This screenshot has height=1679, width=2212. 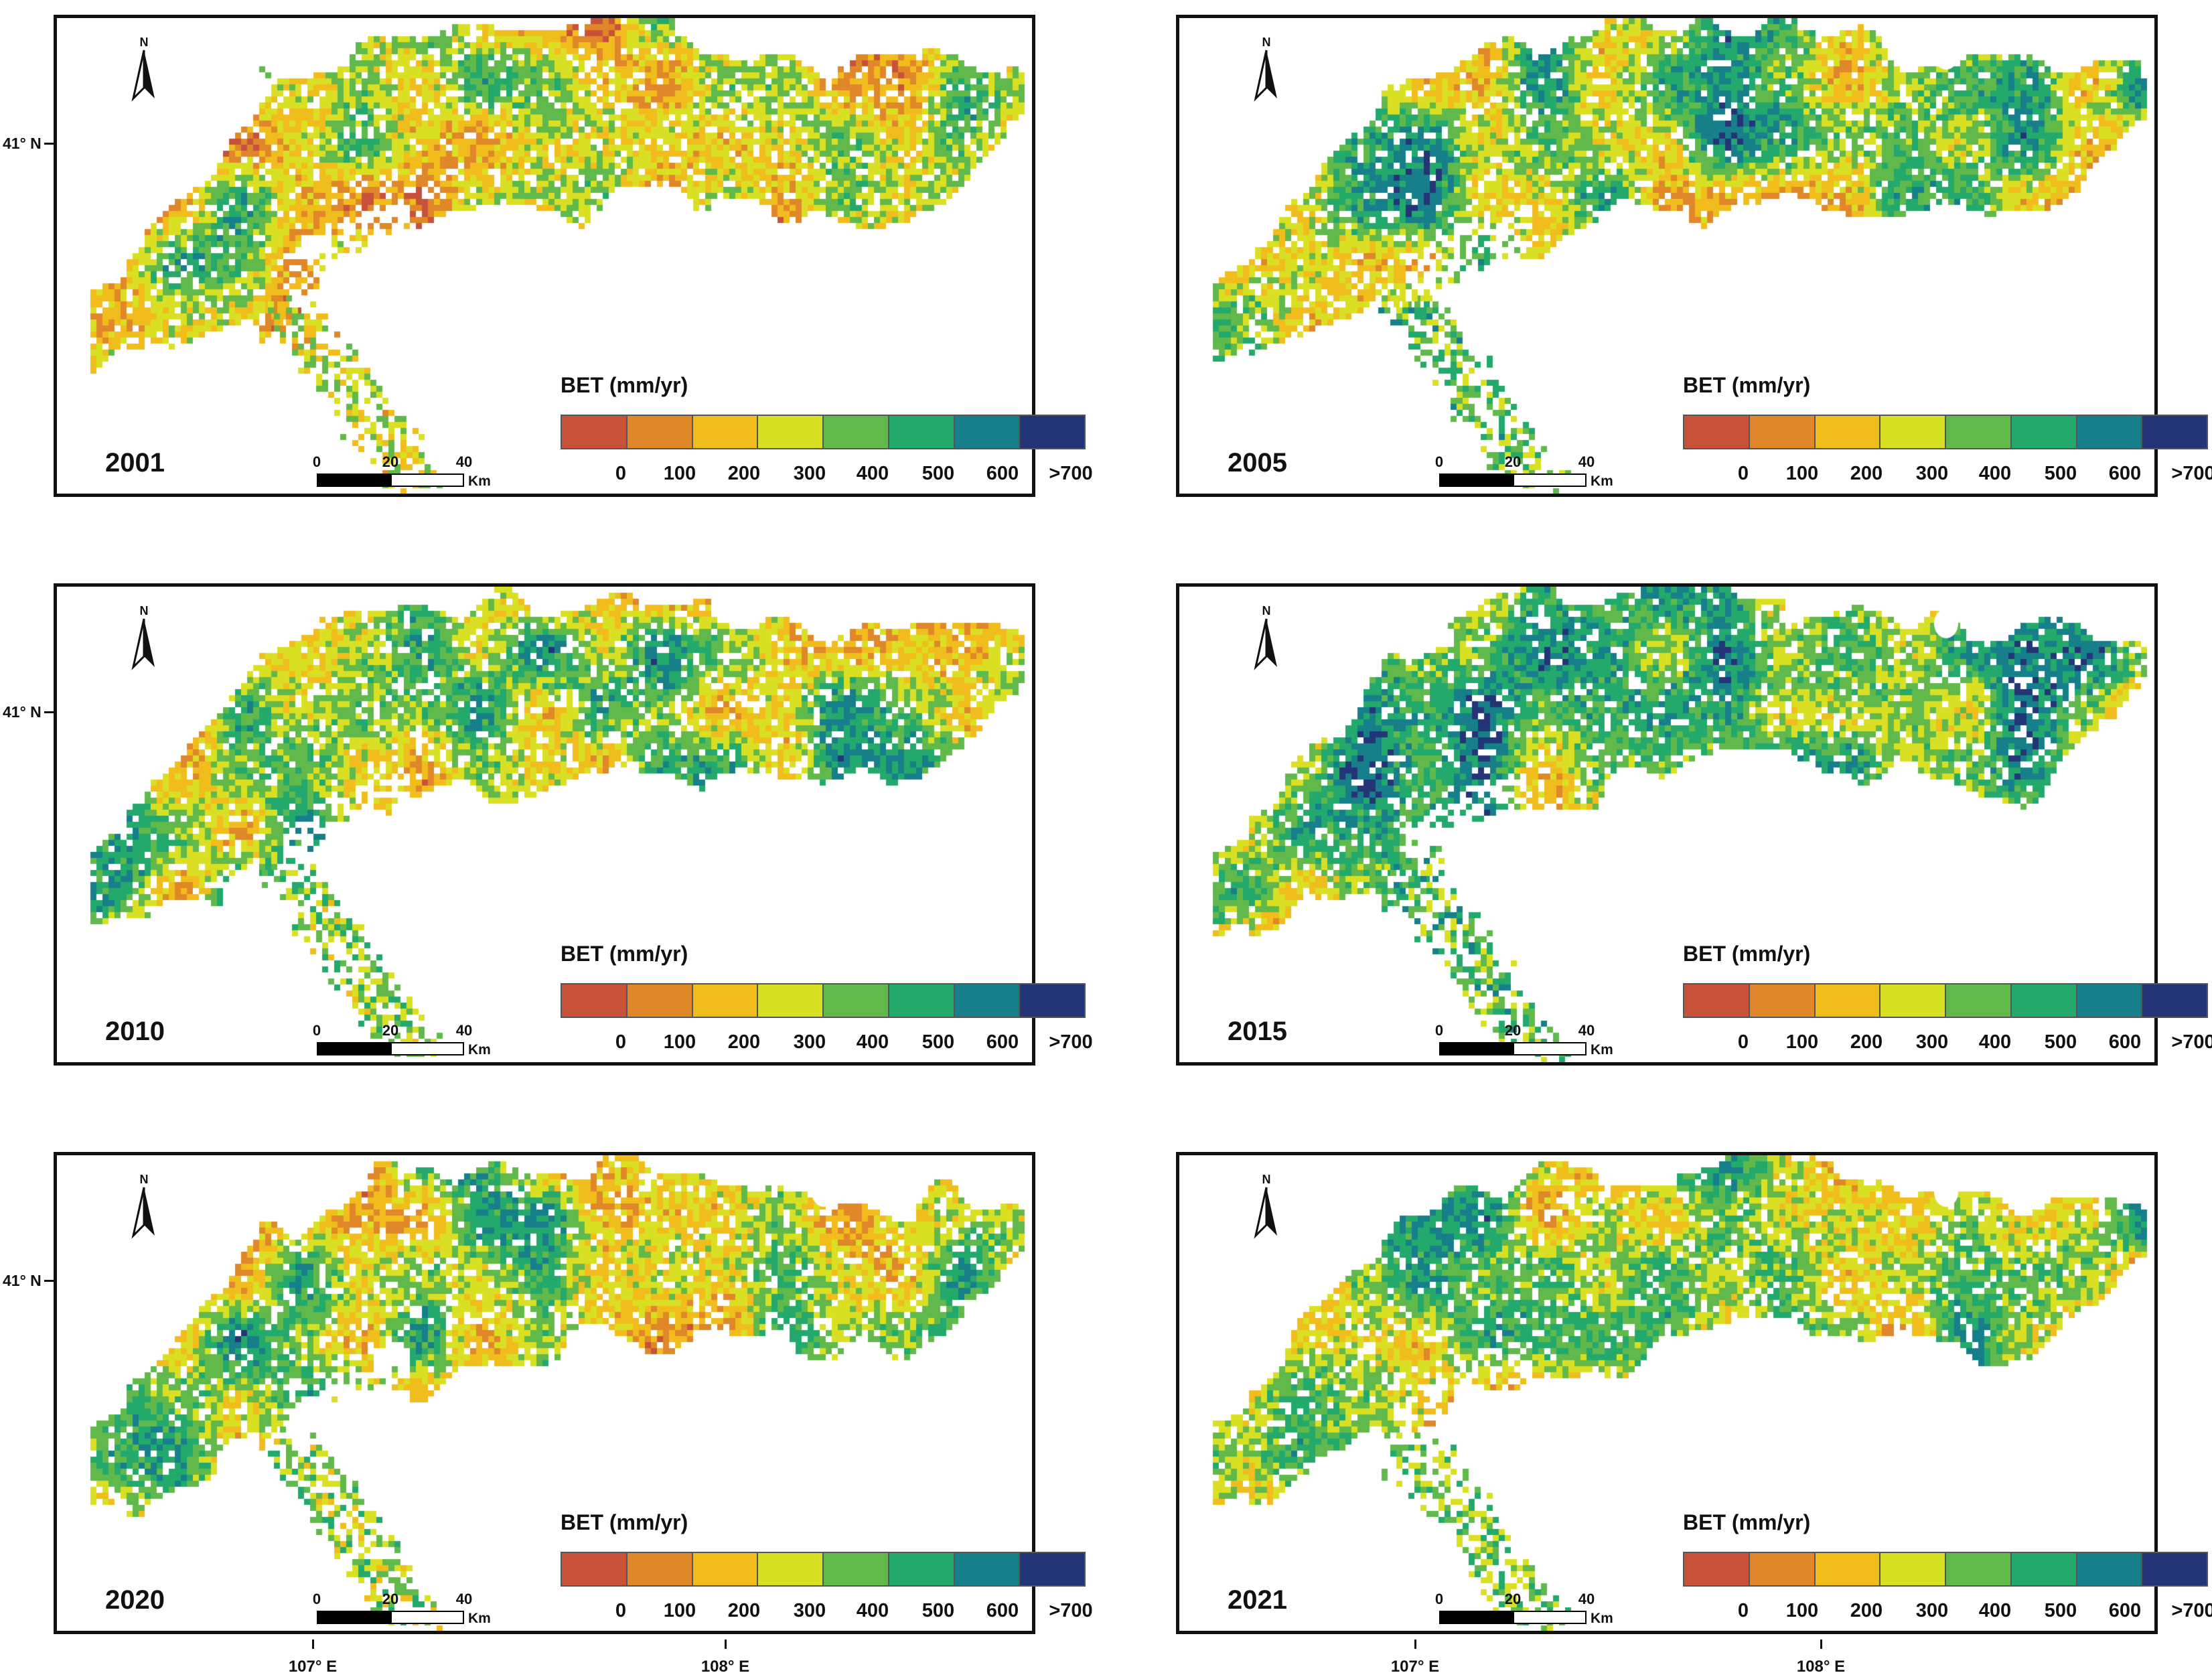 What do you see at coordinates (1257, 463) in the screenshot?
I see `panel-year-label: 2005` at bounding box center [1257, 463].